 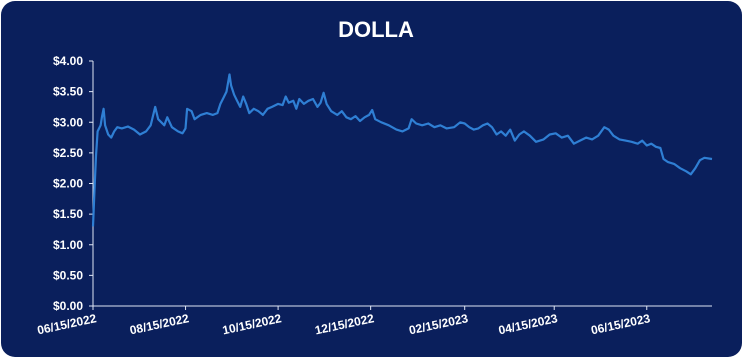 What do you see at coordinates (68, 153) in the screenshot?
I see `y-tick-label: $2.50` at bounding box center [68, 153].